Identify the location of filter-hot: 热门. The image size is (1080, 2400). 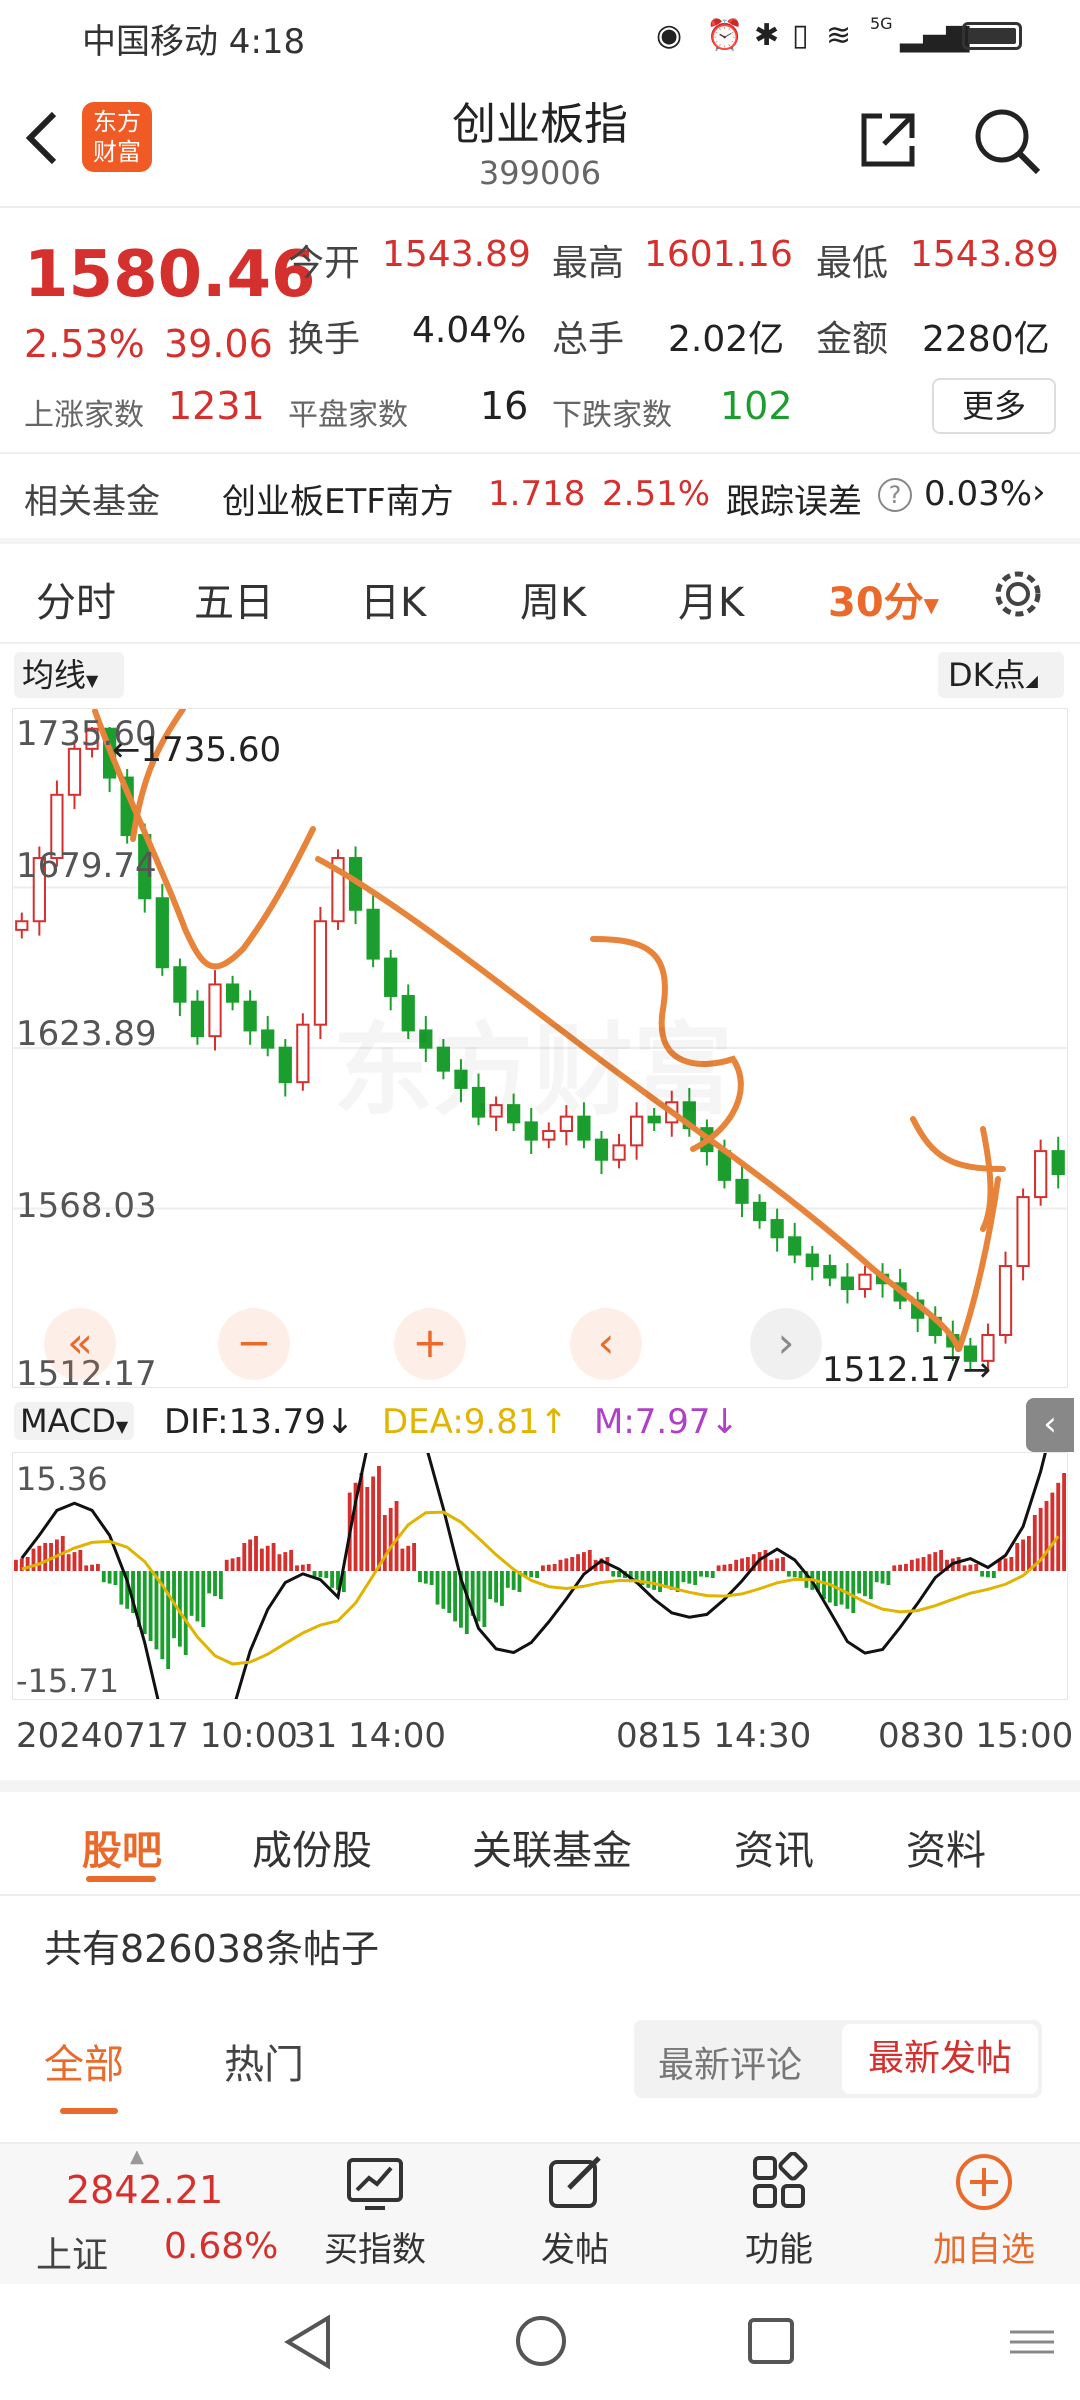
(264, 2065).